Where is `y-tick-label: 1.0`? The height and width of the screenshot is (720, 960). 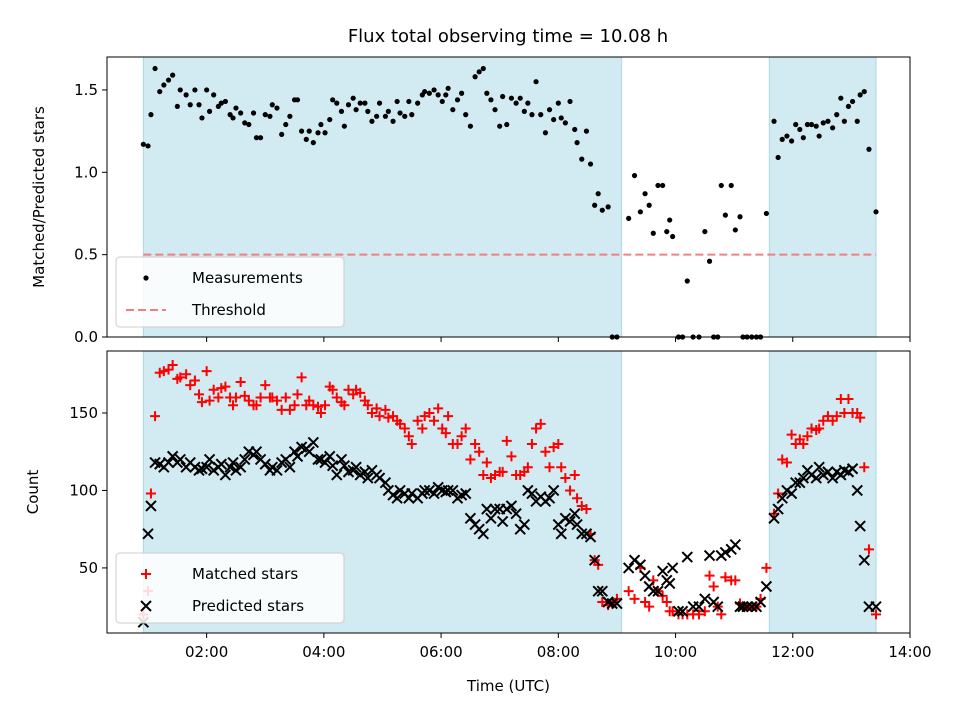 y-tick-label: 1.0 is located at coordinates (86, 172).